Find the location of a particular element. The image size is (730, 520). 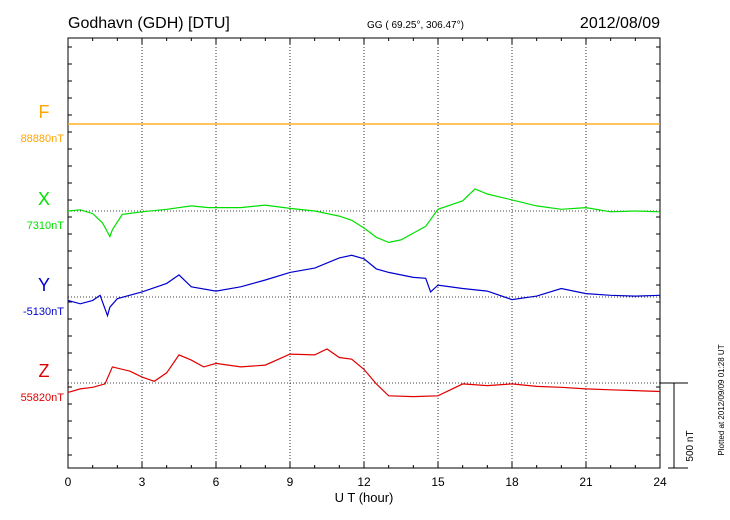

x-axis-label: U T (hour) is located at coordinates (364, 497).